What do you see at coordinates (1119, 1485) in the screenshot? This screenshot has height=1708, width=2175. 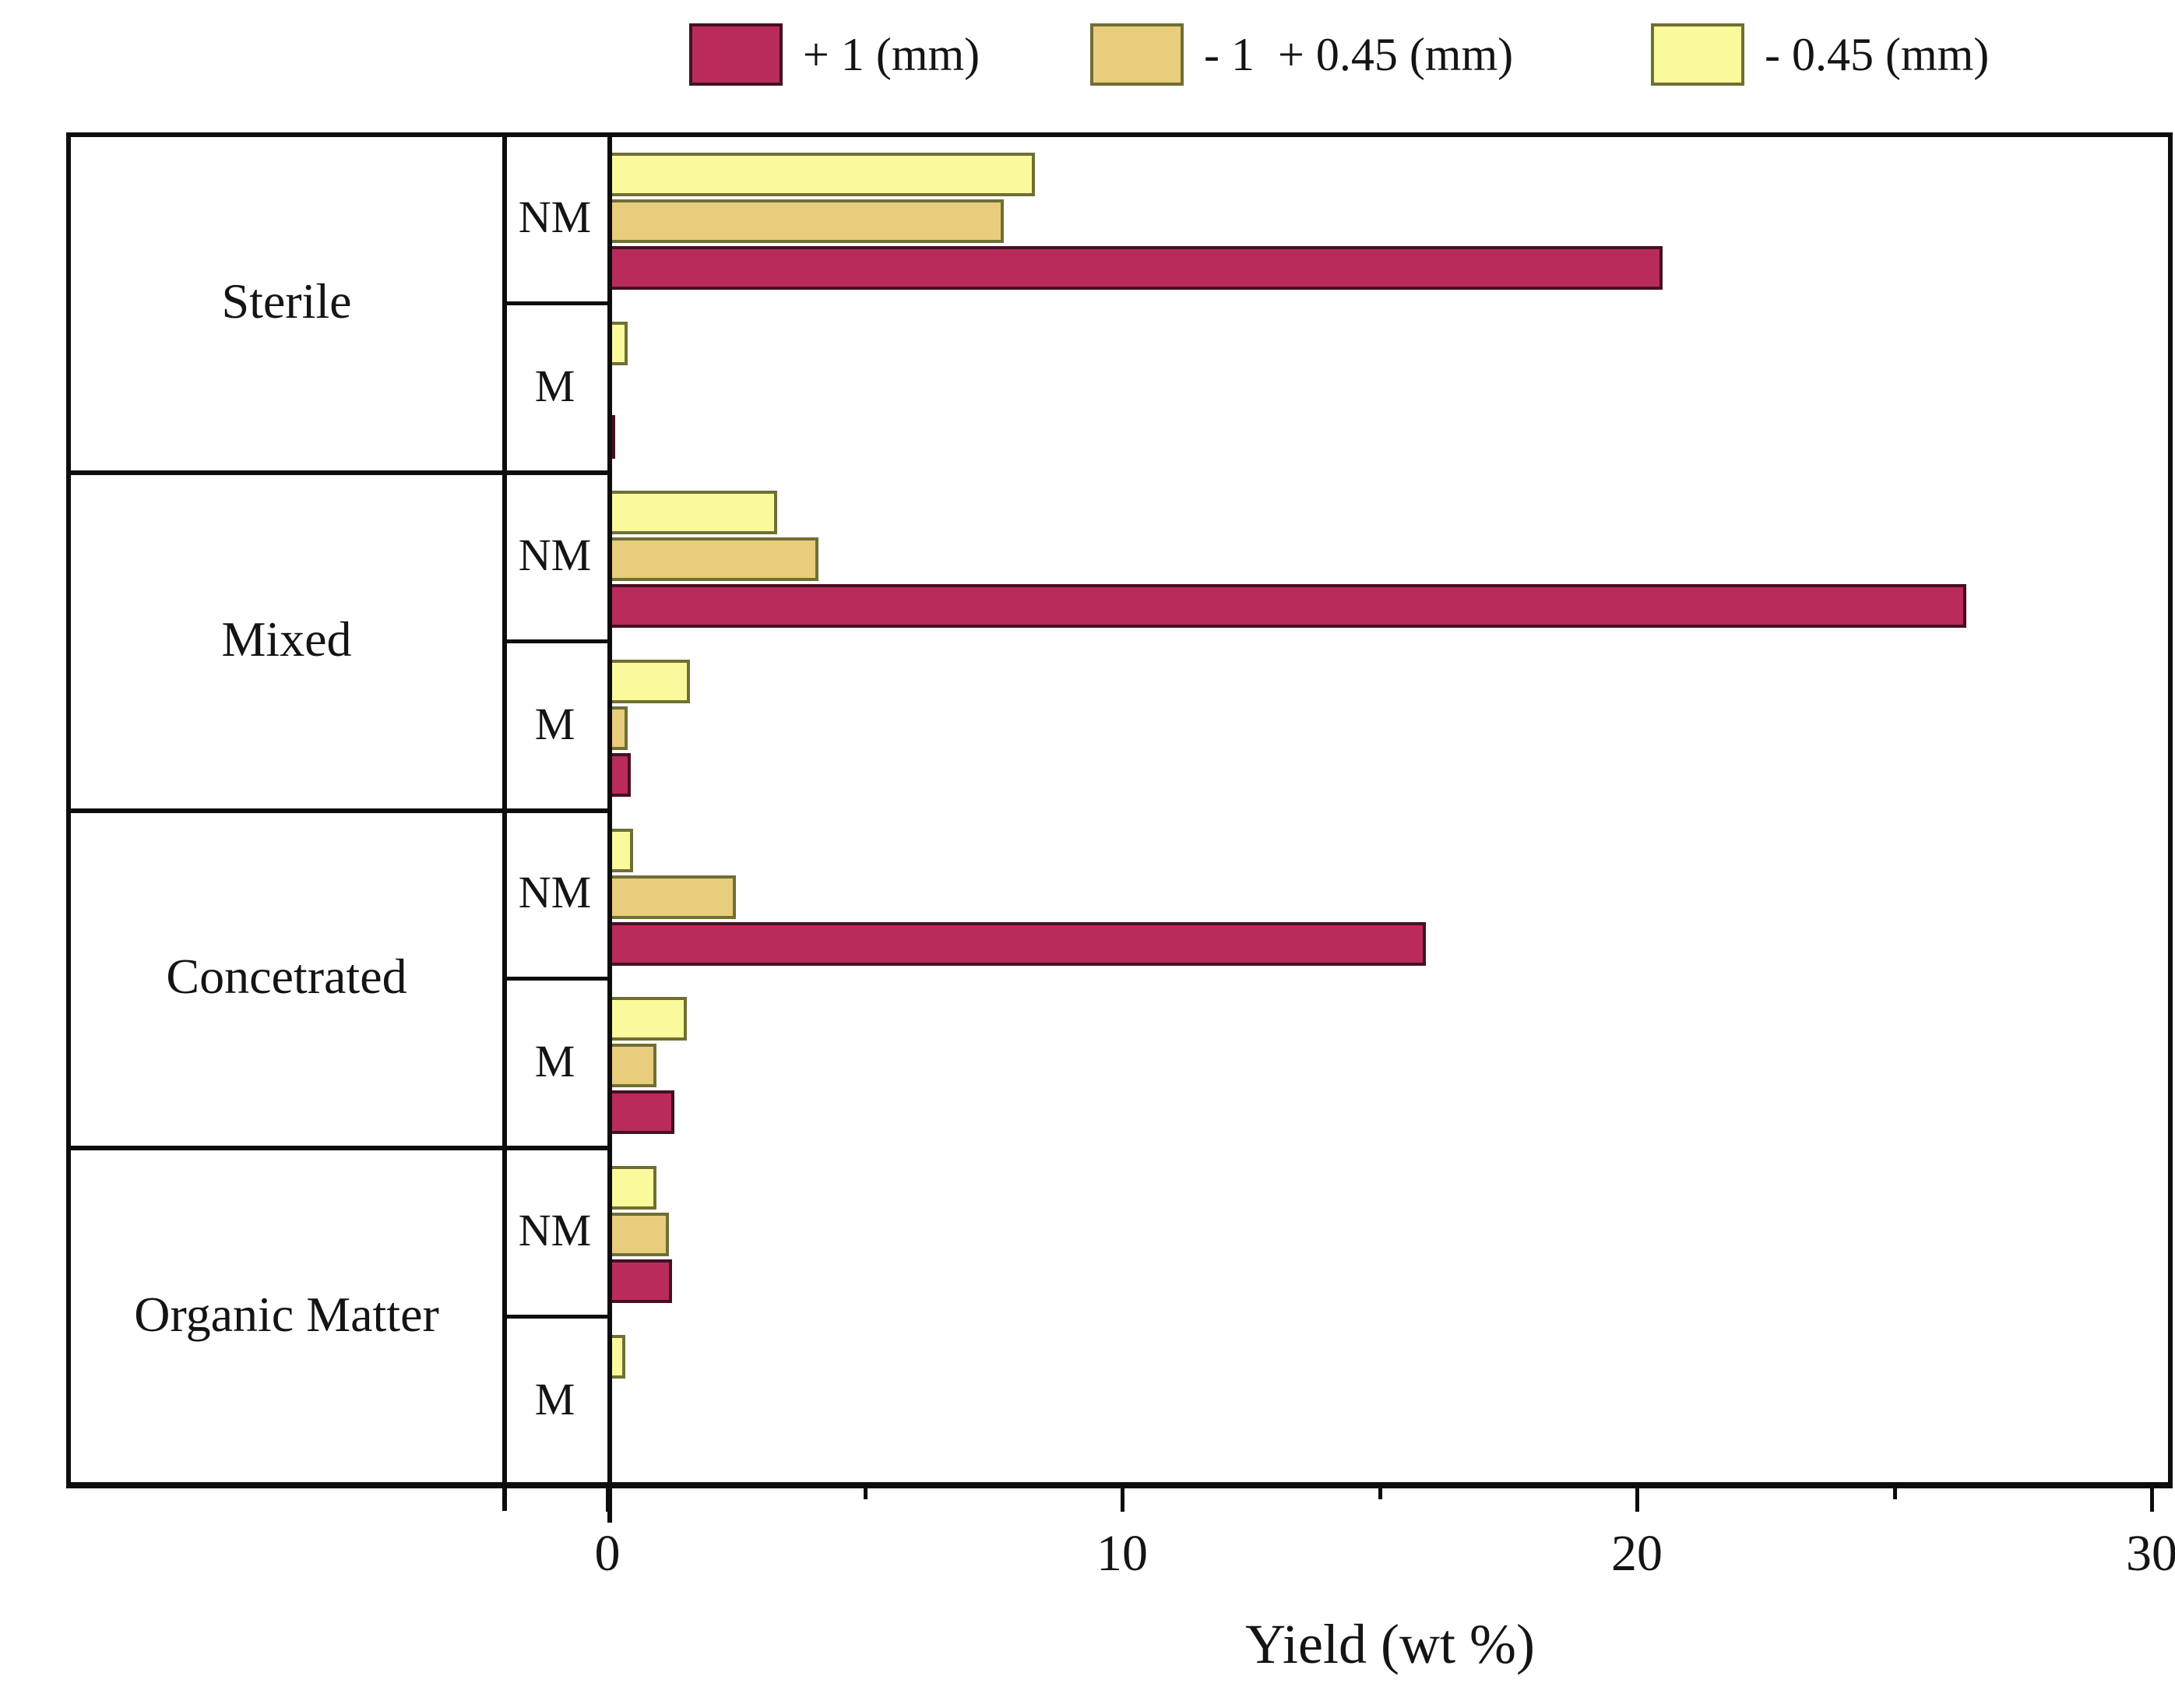 I see `x-axis-line` at bounding box center [1119, 1485].